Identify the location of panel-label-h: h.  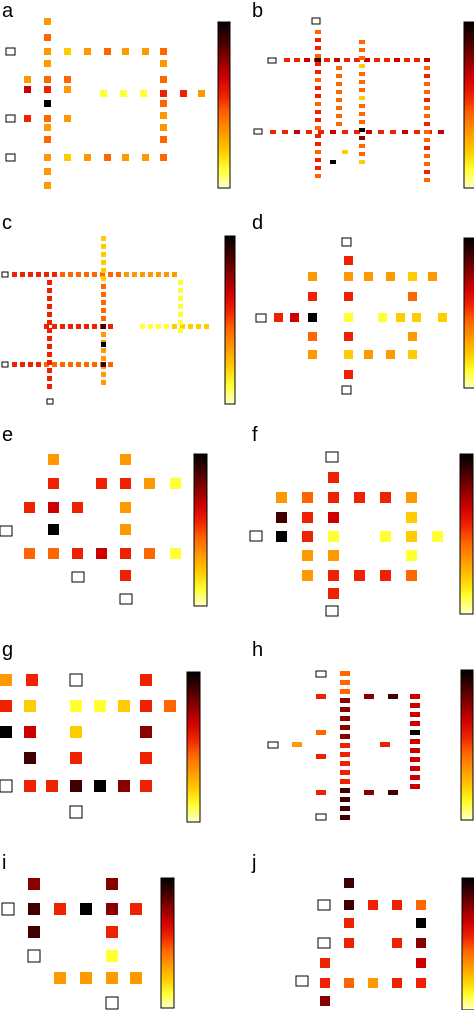
(258, 650).